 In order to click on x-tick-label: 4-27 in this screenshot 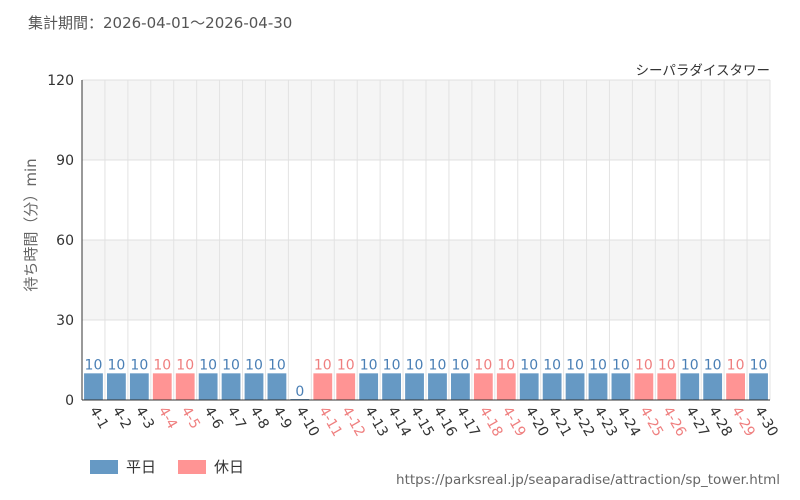, I will do `click(697, 422)`.